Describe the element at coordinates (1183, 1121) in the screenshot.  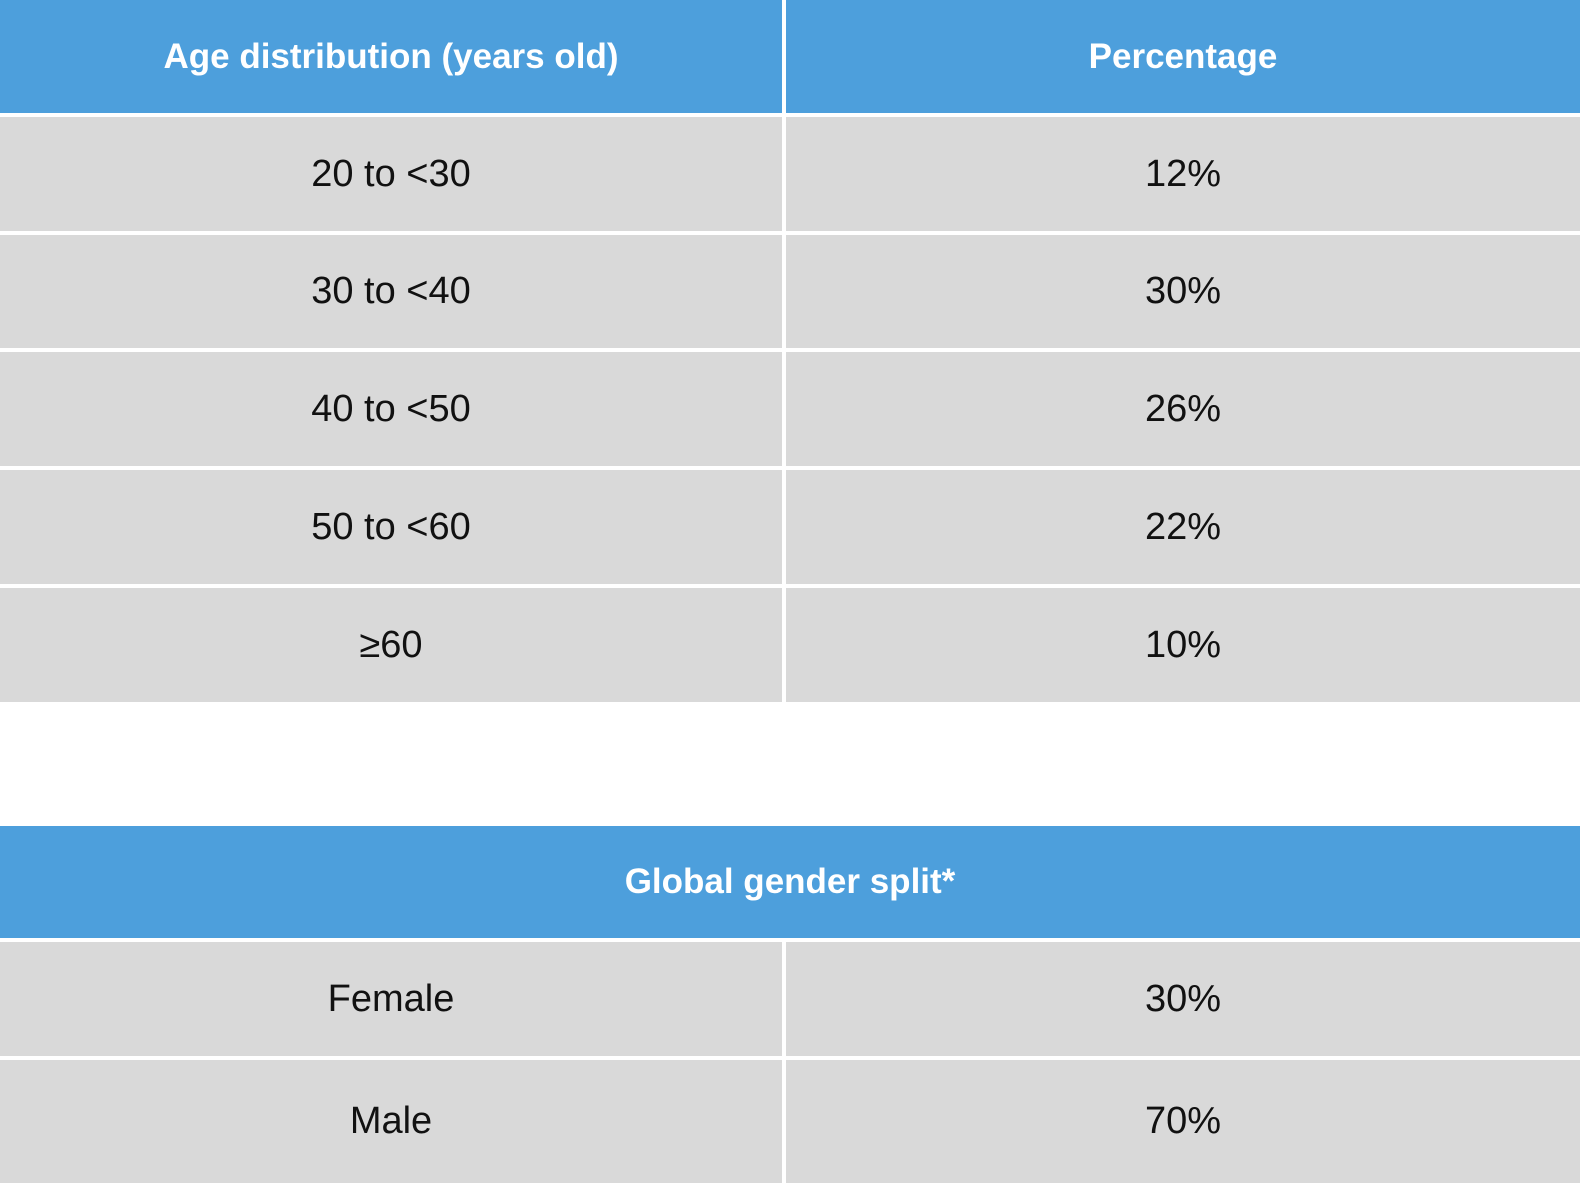
I see `gender-percentage-cell: 70%` at that location.